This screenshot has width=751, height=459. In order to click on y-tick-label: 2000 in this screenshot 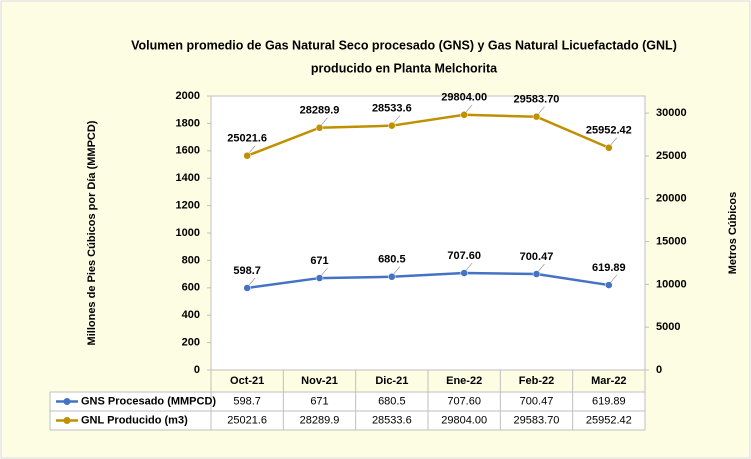, I will do `click(188, 96)`.